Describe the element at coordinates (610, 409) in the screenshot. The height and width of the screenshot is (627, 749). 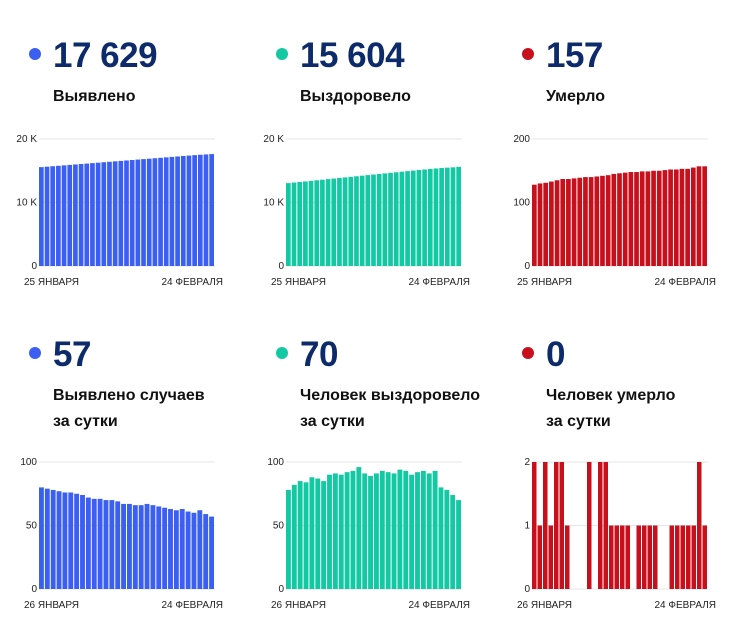
I see `stat-label: Человек умерло за сутки` at that location.